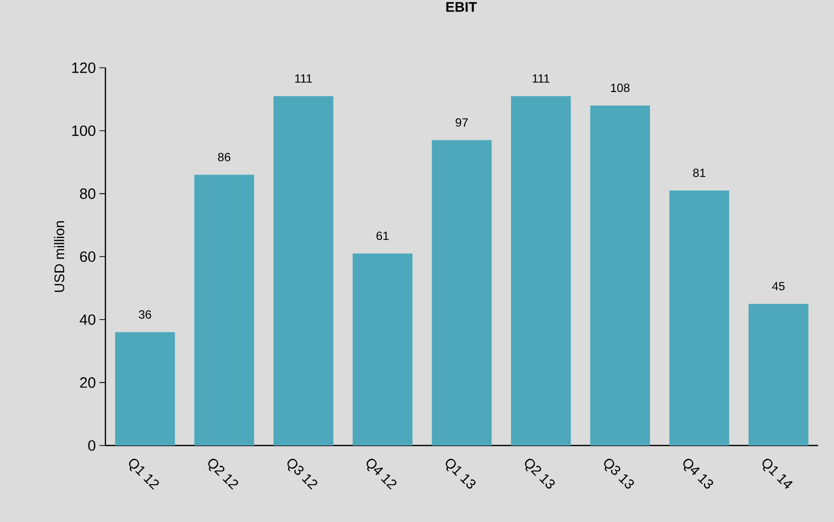  What do you see at coordinates (778, 286) in the screenshot?
I see `data-label: 45` at bounding box center [778, 286].